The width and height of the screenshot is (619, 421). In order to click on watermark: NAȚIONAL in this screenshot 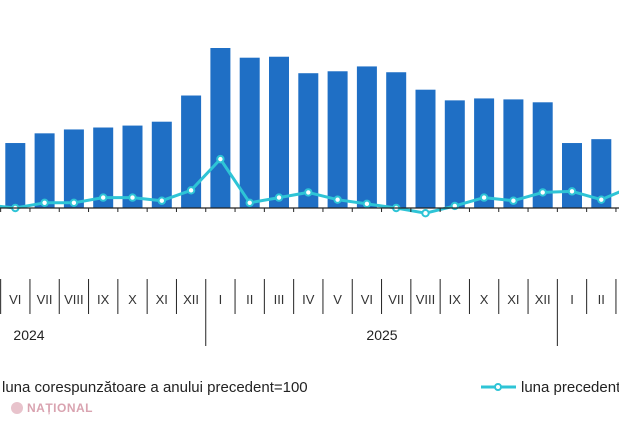, I will do `click(52, 408)`.